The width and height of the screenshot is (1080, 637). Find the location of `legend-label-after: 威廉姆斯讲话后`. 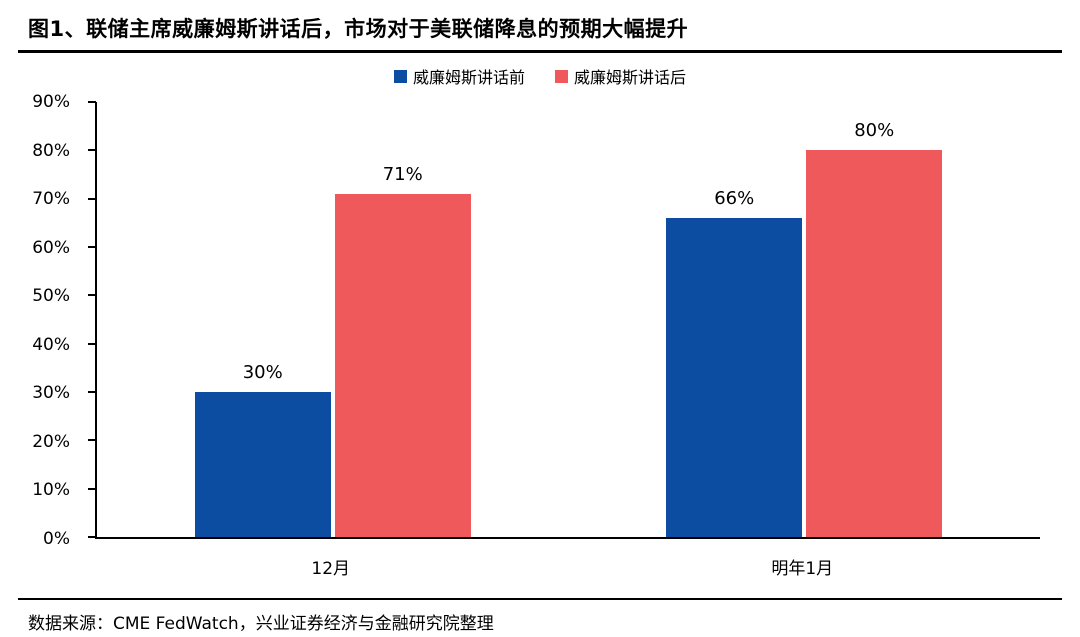

legend-label-after: 威廉姆斯讲话后 is located at coordinates (630, 77).